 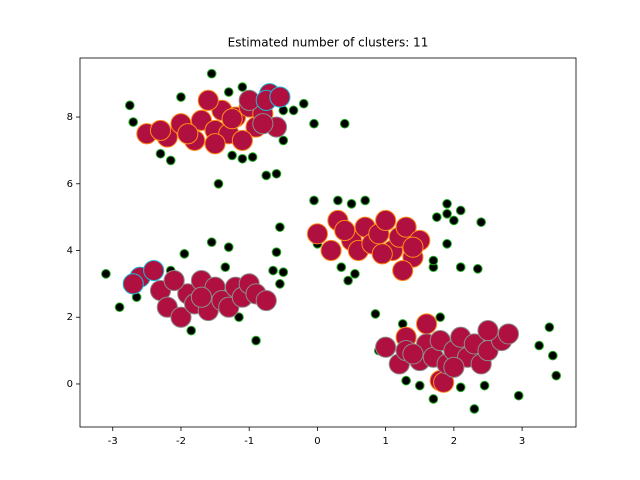 I want to click on x-tick-label: 3, so click(x=522, y=441).